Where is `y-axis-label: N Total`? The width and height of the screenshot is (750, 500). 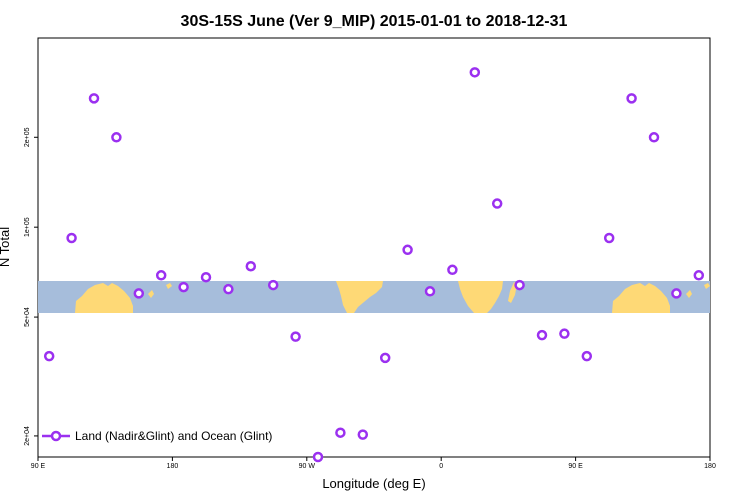
y-axis-label: N Total is located at coordinates (6, 247).